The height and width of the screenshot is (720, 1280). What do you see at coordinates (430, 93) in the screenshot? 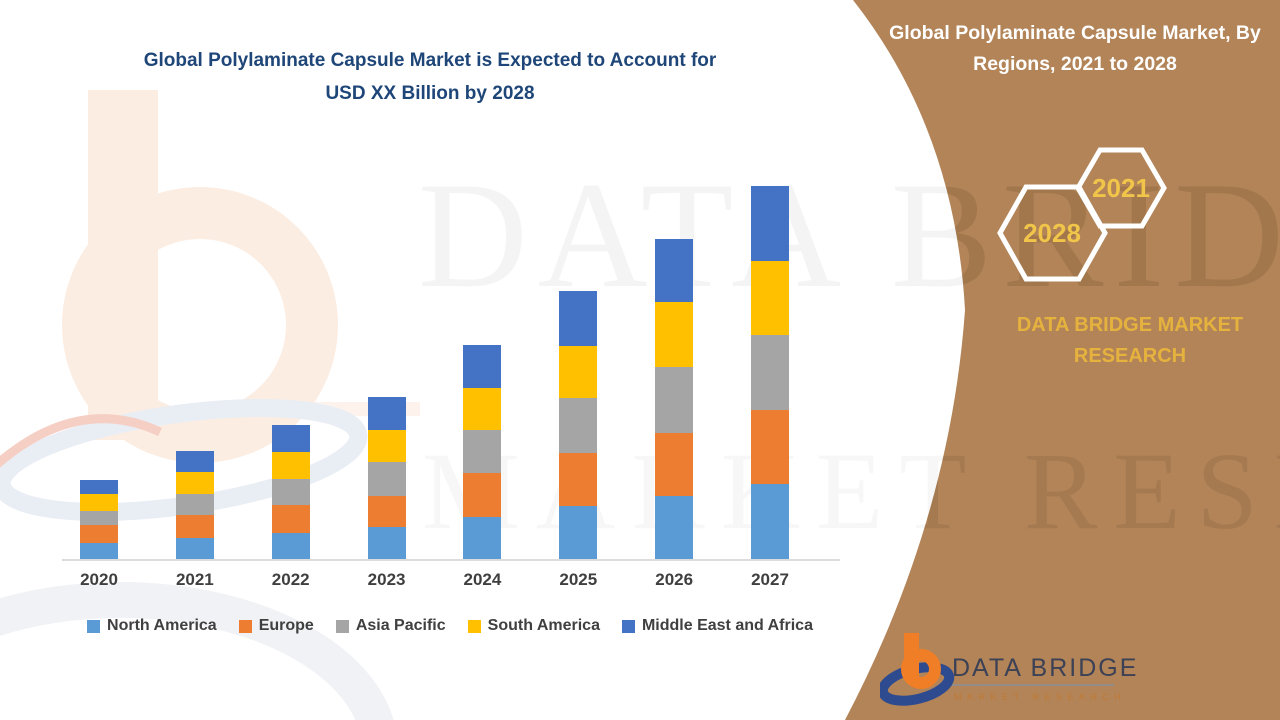
I see `chart-title-line2: USD XX Billion by 2028` at bounding box center [430, 93].